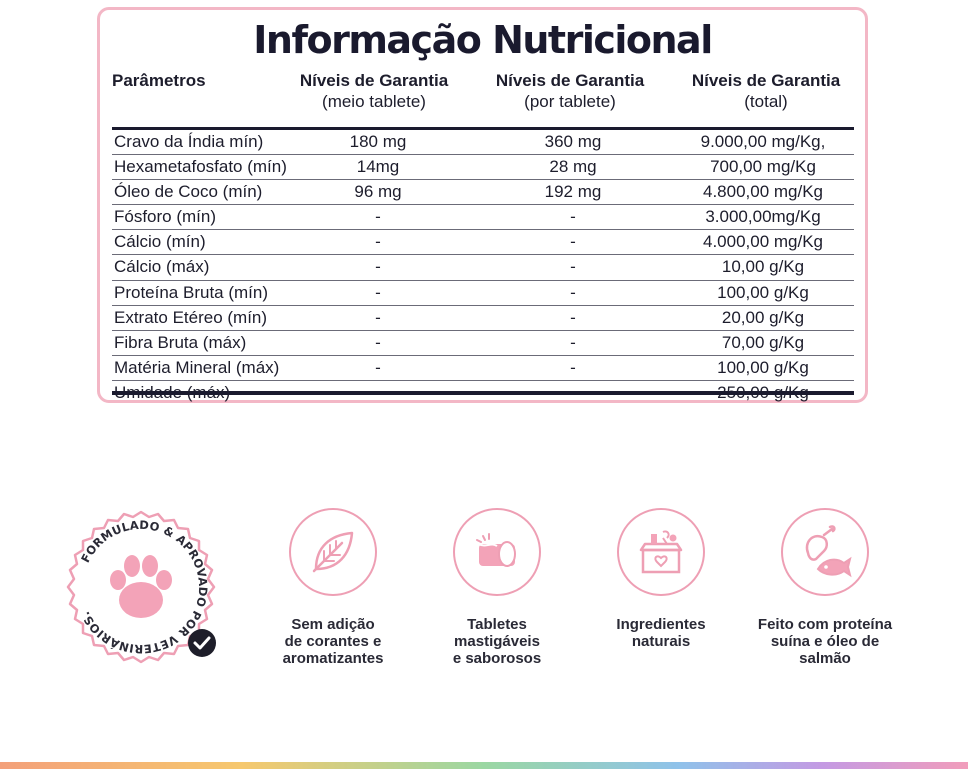  Describe the element at coordinates (483, 128) in the screenshot. I see `table-top-rule` at that location.